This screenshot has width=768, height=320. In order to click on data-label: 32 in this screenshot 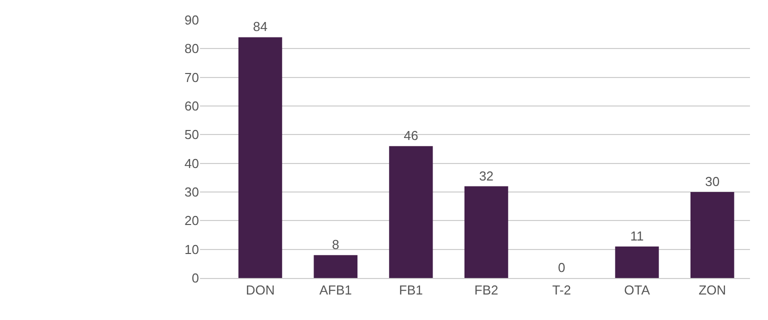, I will do `click(486, 176)`.